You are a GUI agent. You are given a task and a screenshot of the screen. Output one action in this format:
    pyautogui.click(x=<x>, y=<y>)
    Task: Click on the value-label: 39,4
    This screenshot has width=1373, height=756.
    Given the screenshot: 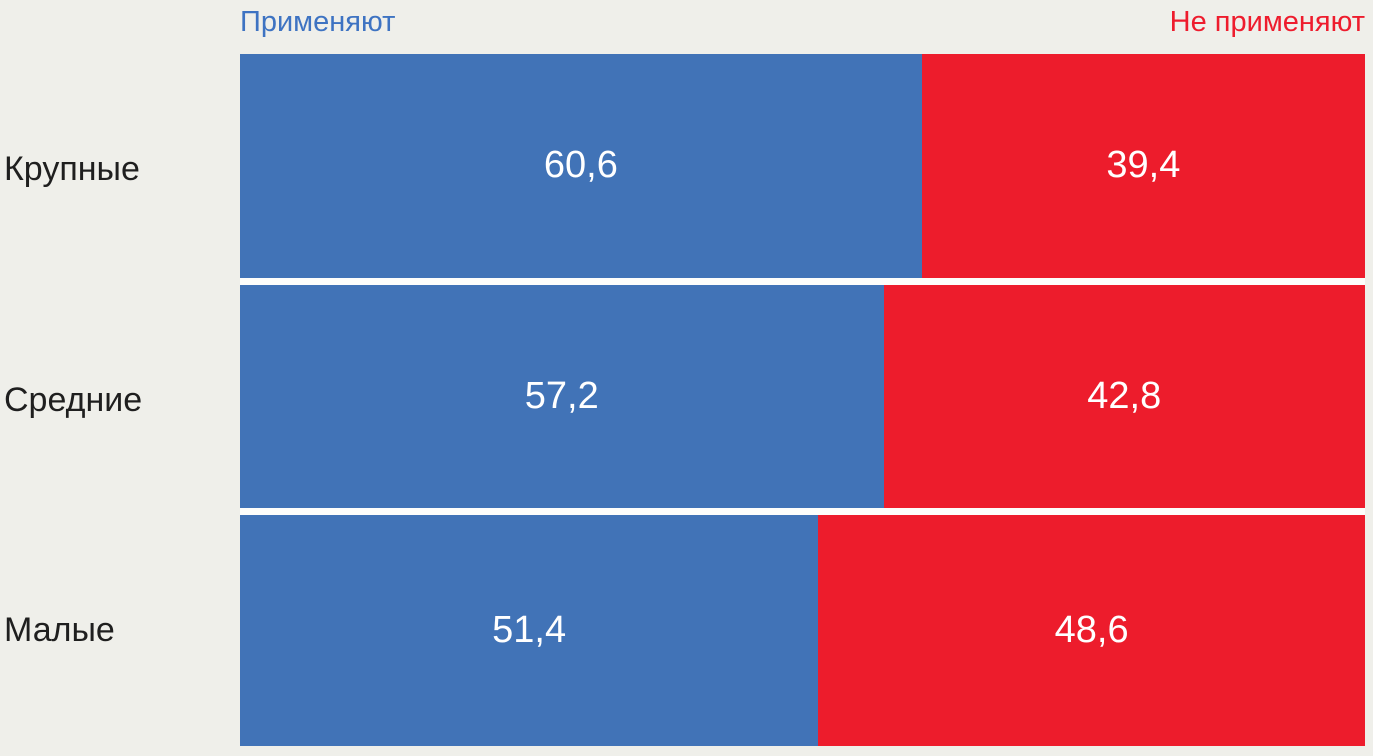 What is the action you would take?
    pyautogui.click(x=1143, y=165)
    